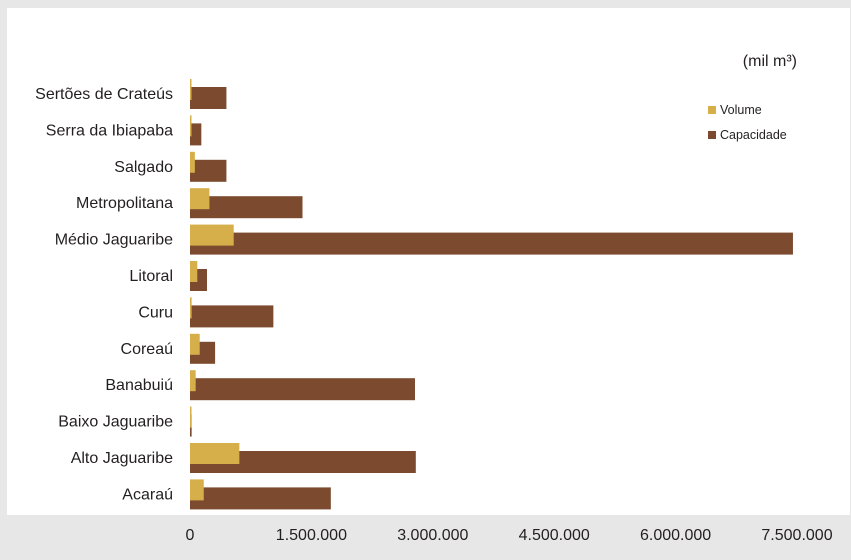 Image resolution: width=851 pixels, height=560 pixels. What do you see at coordinates (554, 535) in the screenshot?
I see `x-tick-label: 4.500.000` at bounding box center [554, 535].